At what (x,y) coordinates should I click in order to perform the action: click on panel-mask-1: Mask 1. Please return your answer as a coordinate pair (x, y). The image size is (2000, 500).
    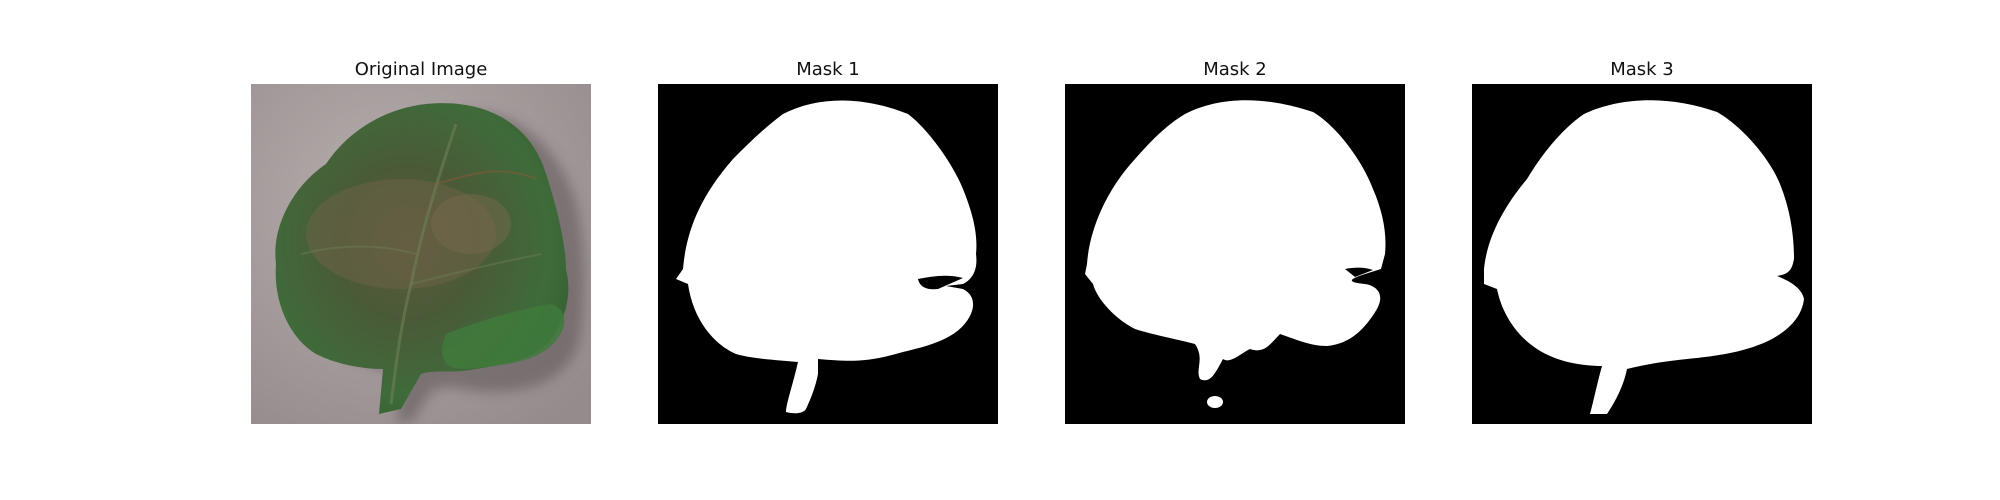
    Looking at the image, I should click on (828, 240).